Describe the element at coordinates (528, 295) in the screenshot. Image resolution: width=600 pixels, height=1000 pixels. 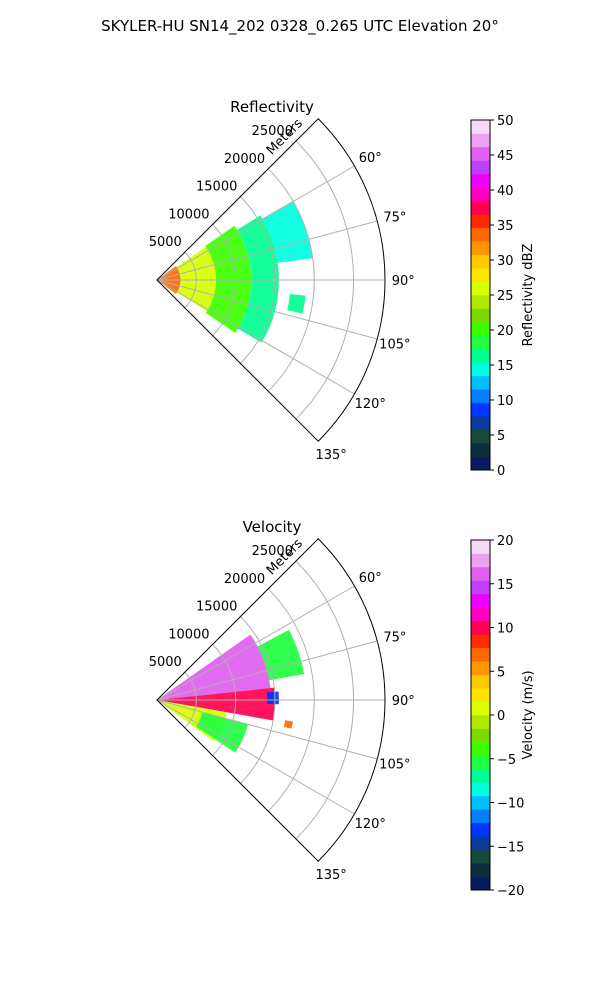
I see `colorbar-label: Reflectivity dBZ` at that location.